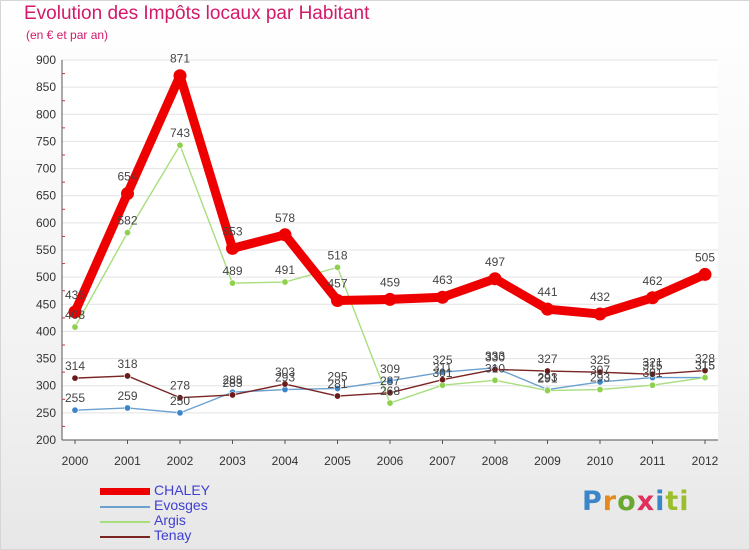  I want to click on y-tick-label: 550, so click(46, 250).